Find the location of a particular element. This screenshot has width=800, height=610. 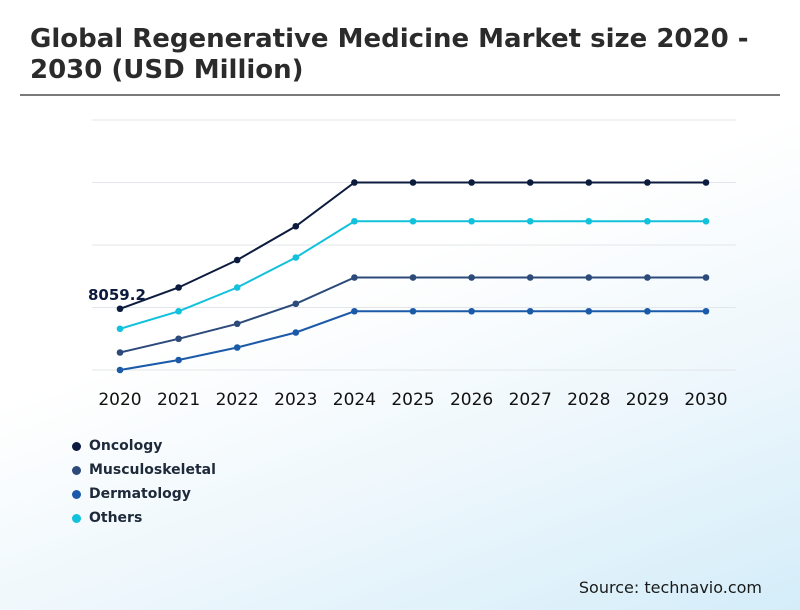

legend-label: Musculoskeletal is located at coordinates (152, 470).